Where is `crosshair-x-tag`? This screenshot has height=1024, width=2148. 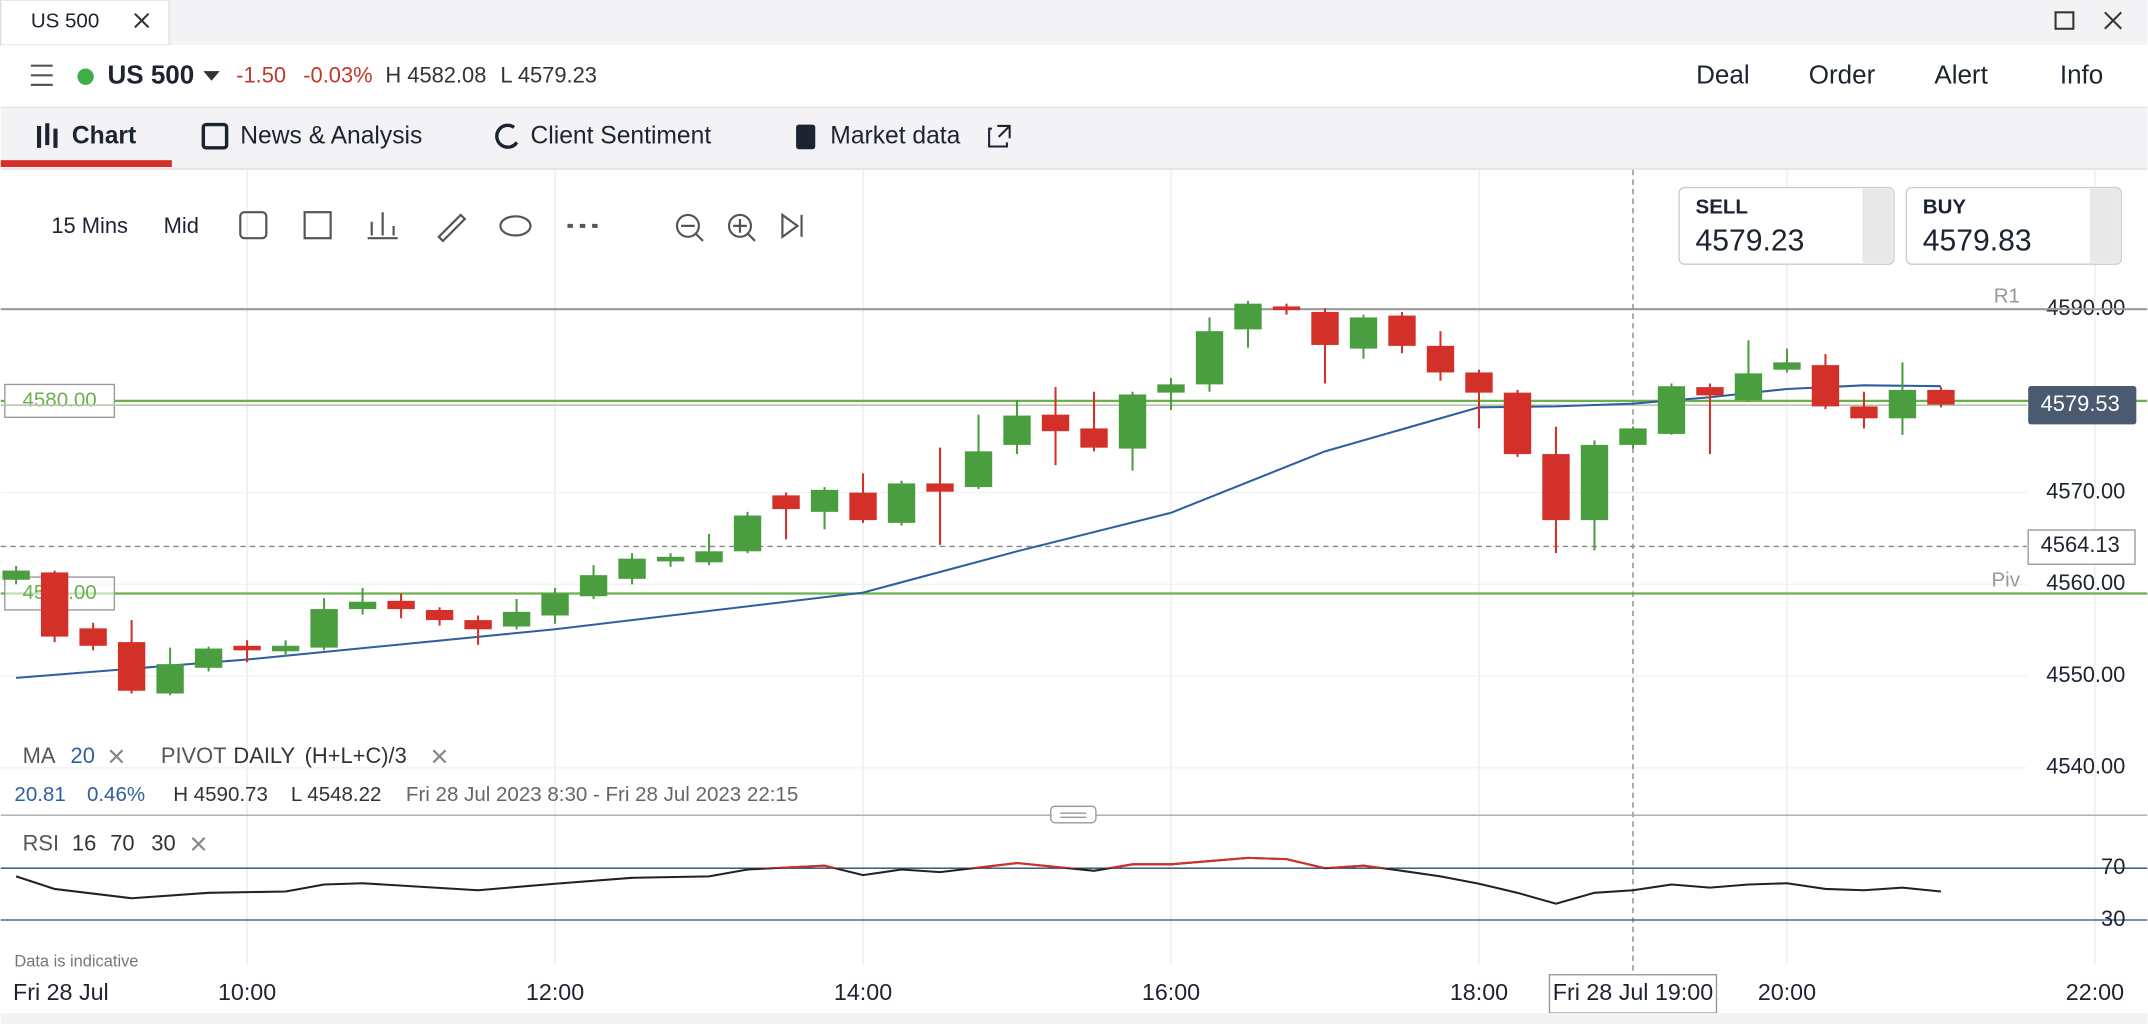 crosshair-x-tag is located at coordinates (1633, 994).